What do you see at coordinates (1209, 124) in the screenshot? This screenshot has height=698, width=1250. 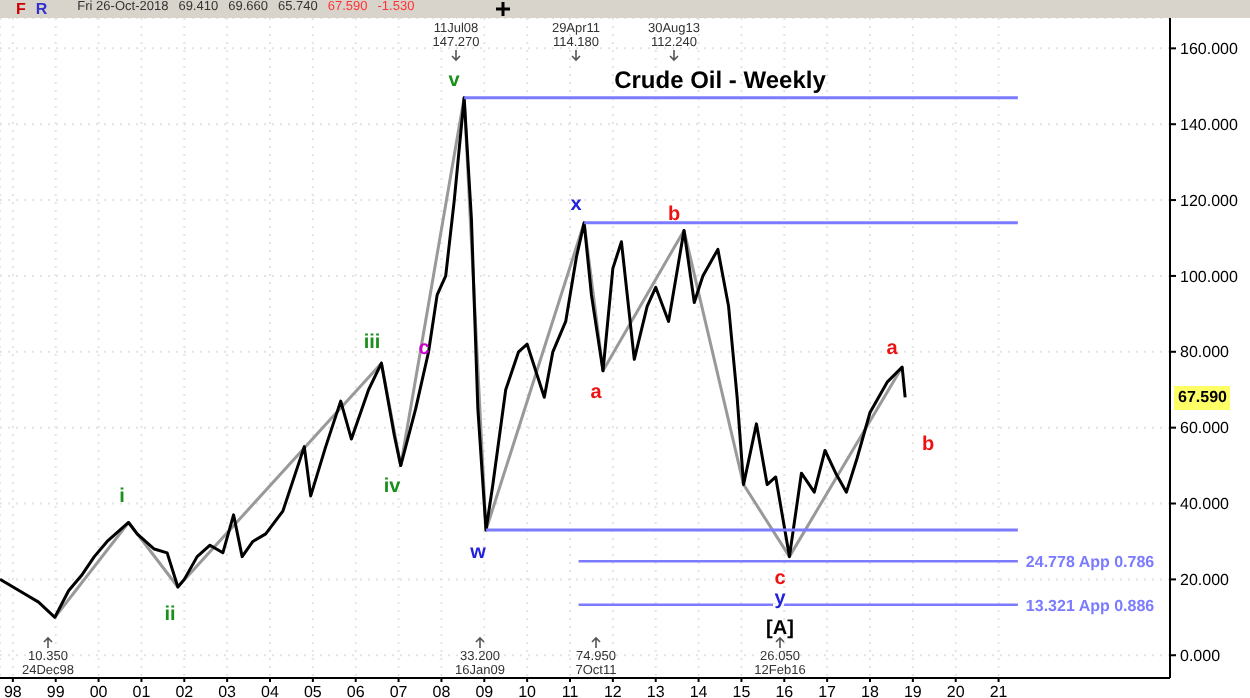 I see `y-tick-label: 140.000` at bounding box center [1209, 124].